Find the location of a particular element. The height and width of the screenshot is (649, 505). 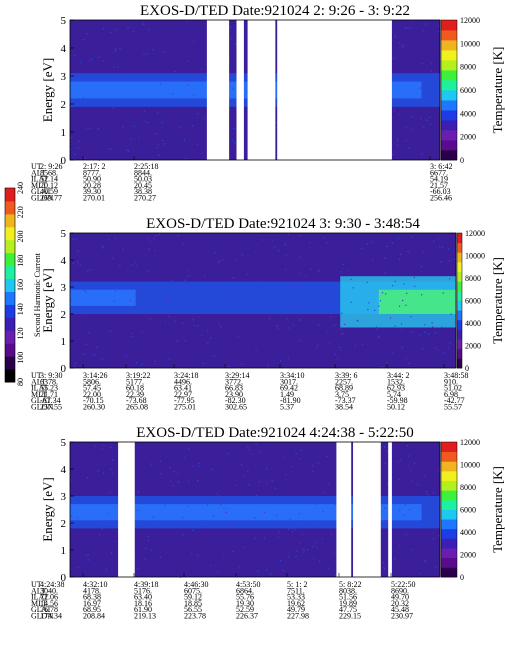

y2-tick-label: 2000 is located at coordinates (468, 137).